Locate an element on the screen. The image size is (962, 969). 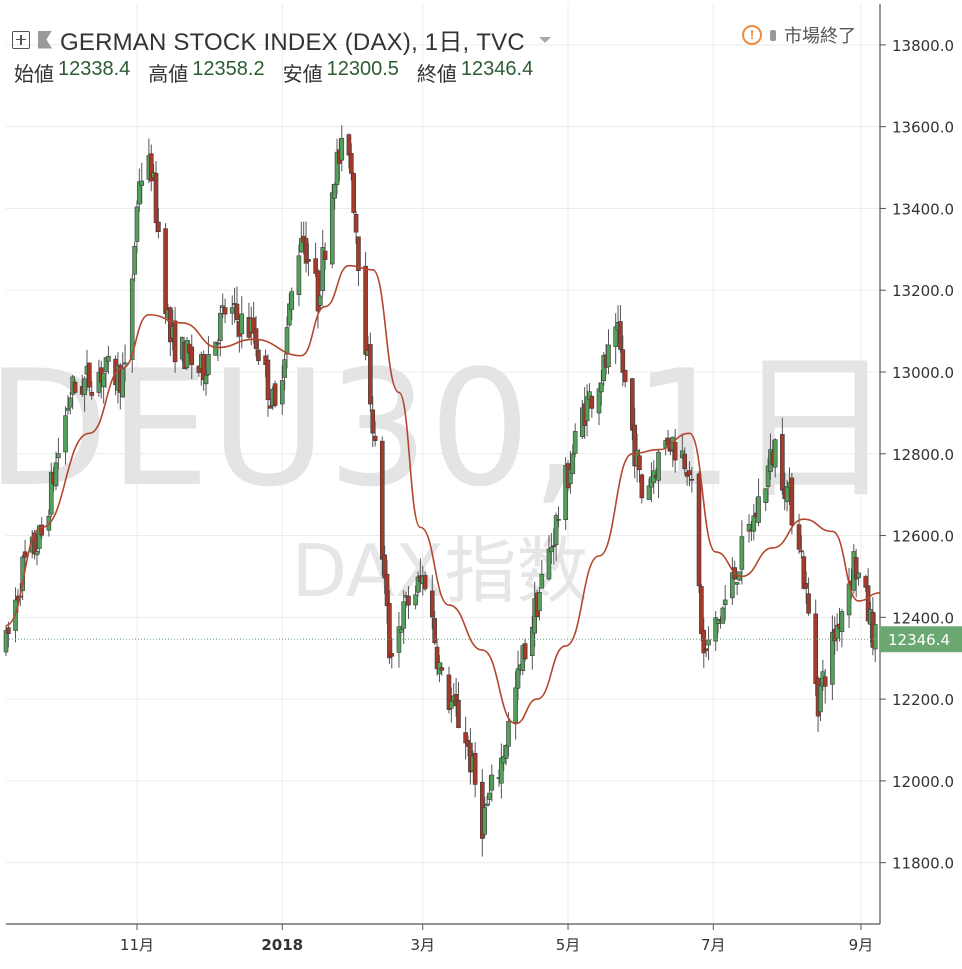
chevron-down-icon is located at coordinates (544, 39).